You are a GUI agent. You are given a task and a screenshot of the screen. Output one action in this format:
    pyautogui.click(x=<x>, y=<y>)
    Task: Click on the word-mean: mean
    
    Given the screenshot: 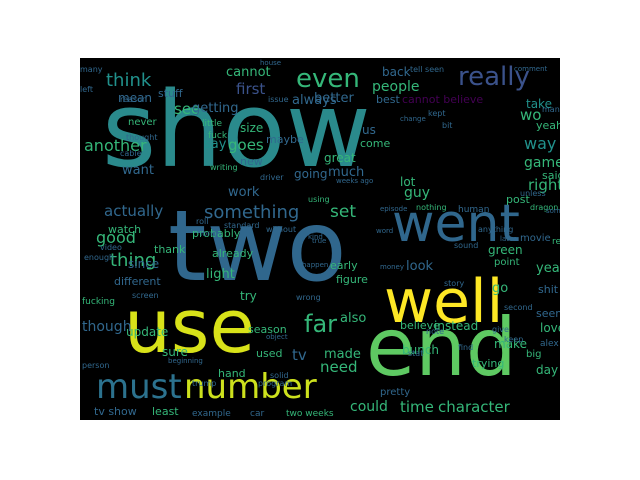 What is the action you would take?
    pyautogui.click(x=135, y=98)
    